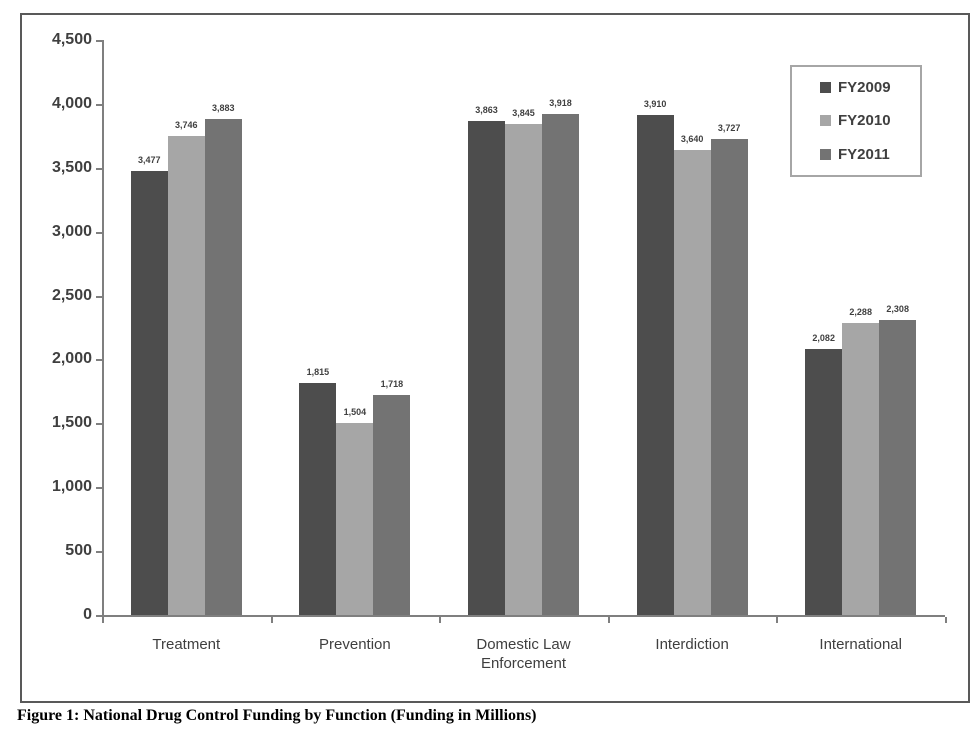 Image resolution: width=980 pixels, height=740 pixels. What do you see at coordinates (71, 295) in the screenshot?
I see `y-axis-label-2500: 2,500` at bounding box center [71, 295].